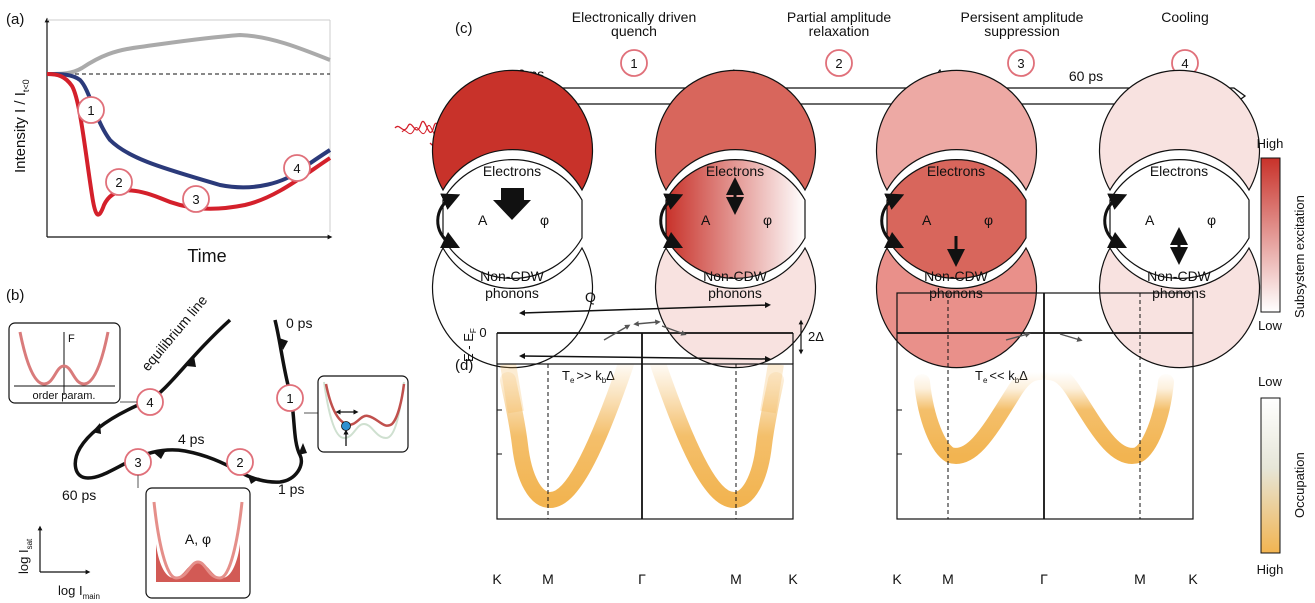 The width and height of the screenshot is (1315, 603). Describe the element at coordinates (464, 365) in the screenshot. I see `panel-d-label: (d)` at that location.